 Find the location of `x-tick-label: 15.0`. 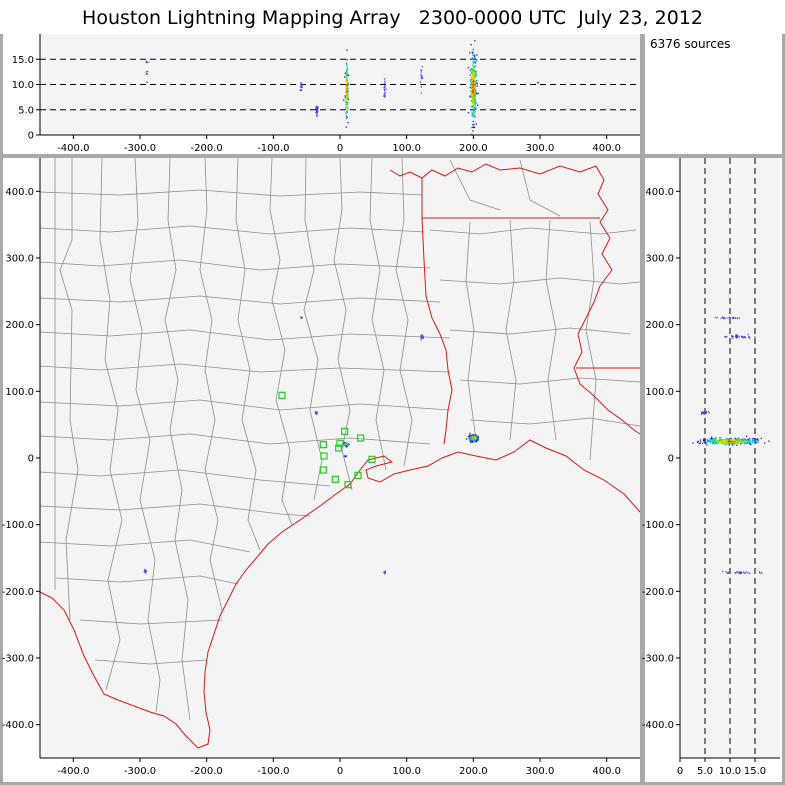

x-tick-label: 15.0 is located at coordinates (755, 771).